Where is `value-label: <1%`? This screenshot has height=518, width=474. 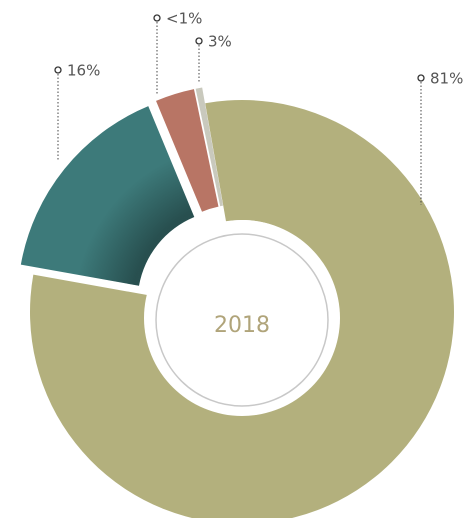 value-label: <1% is located at coordinates (184, 19).